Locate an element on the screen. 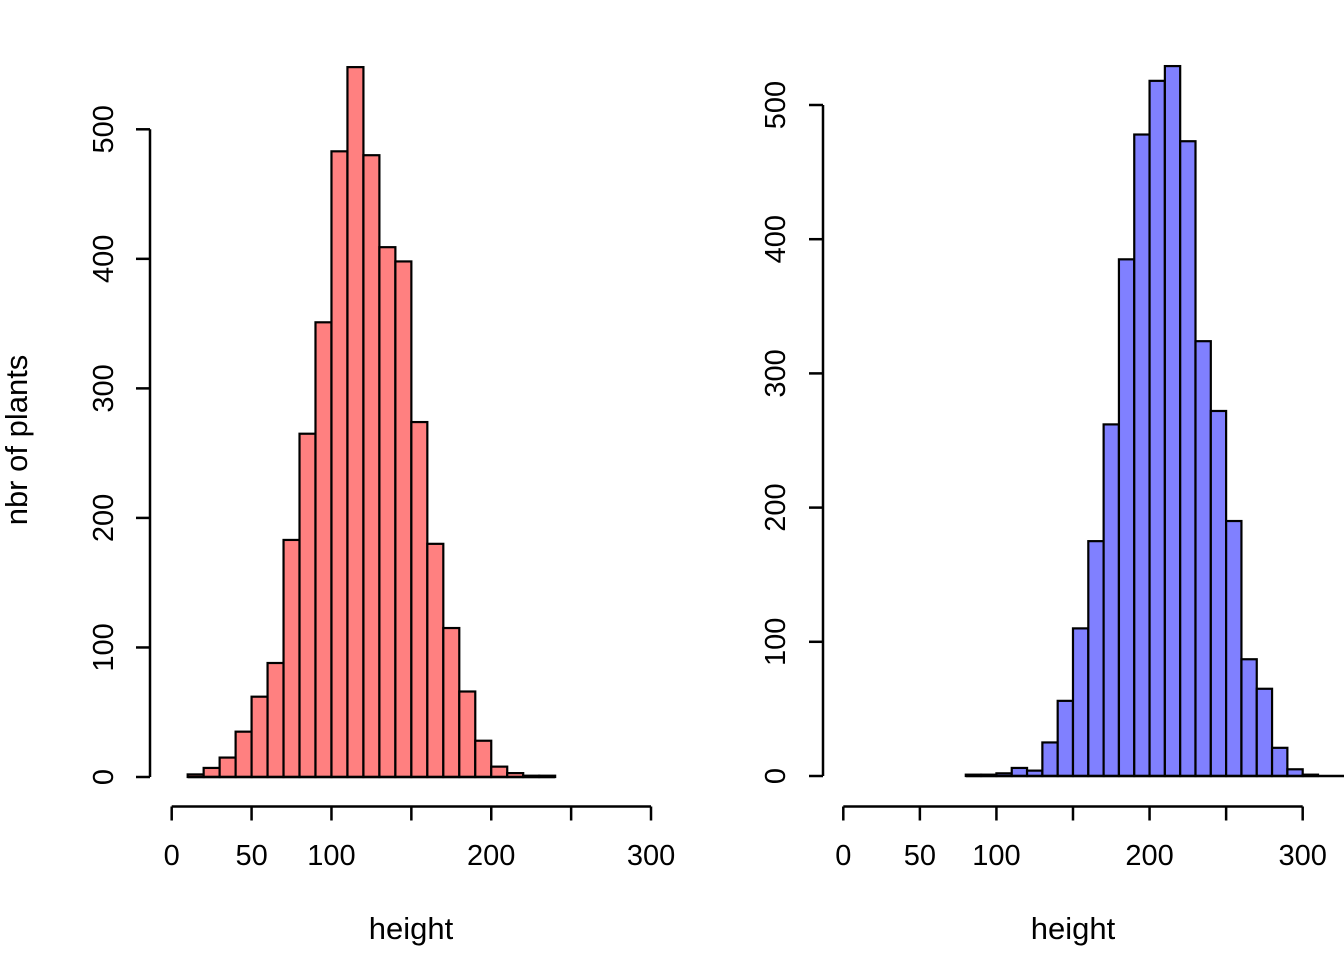  right-x-axis-label: height is located at coordinates (1073, 928).